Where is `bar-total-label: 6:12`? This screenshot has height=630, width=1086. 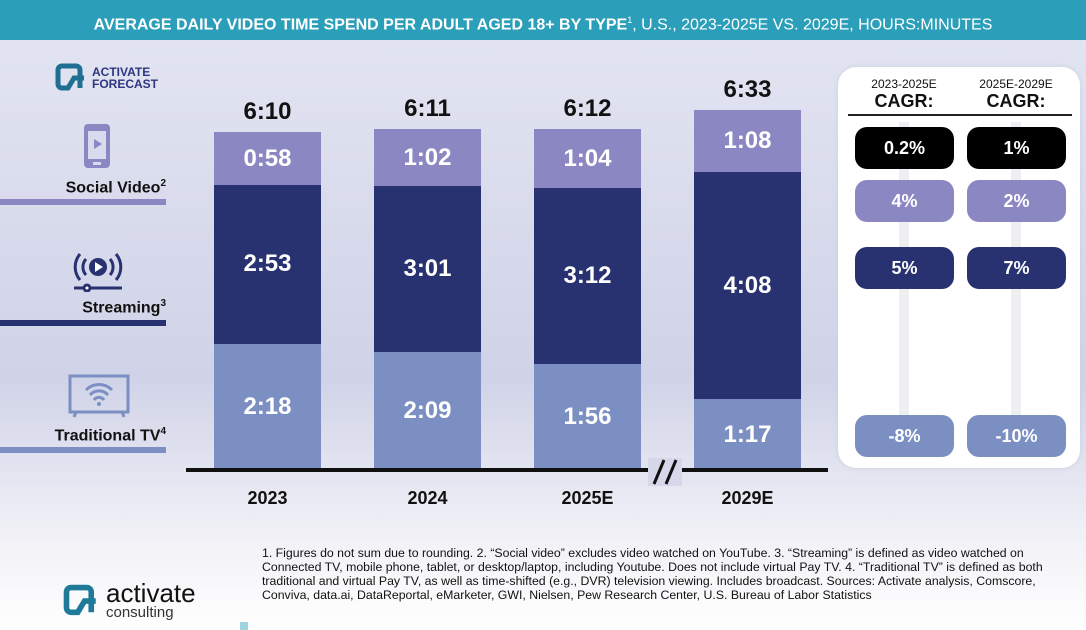 bar-total-label: 6:12 is located at coordinates (587, 109).